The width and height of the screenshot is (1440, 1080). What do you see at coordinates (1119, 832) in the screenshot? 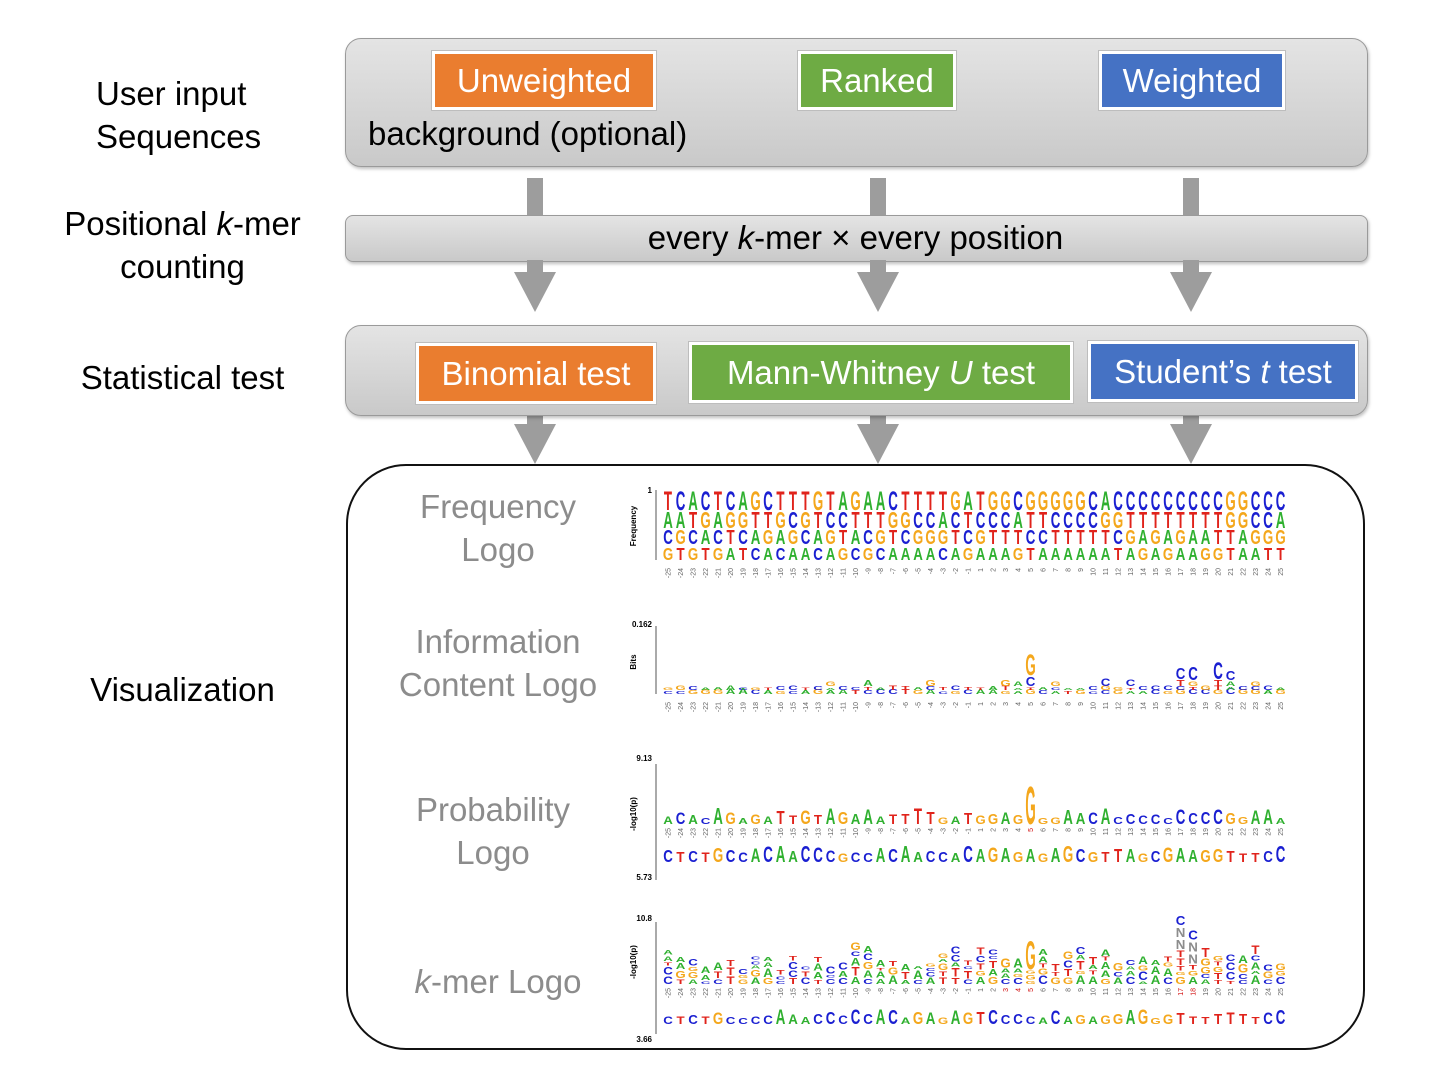
I see `position-tick-label: 12` at bounding box center [1119, 832].